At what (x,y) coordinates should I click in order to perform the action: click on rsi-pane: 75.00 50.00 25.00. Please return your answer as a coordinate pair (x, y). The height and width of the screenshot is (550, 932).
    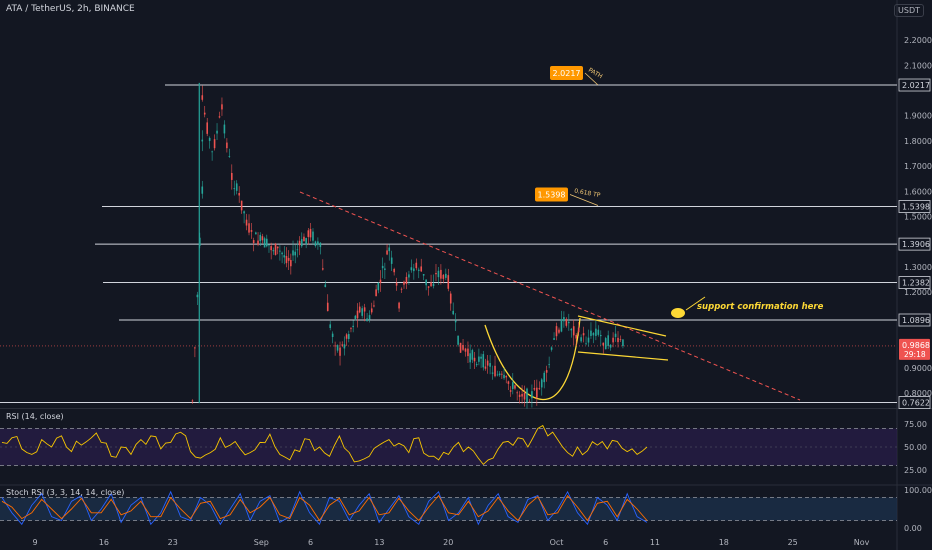
    Looking at the image, I should click on (463, 447).